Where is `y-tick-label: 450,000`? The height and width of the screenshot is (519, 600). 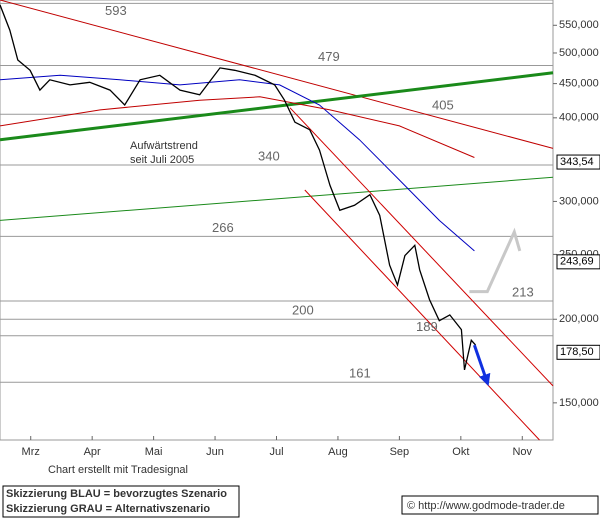 y-tick-label: 450,000 is located at coordinates (579, 84).